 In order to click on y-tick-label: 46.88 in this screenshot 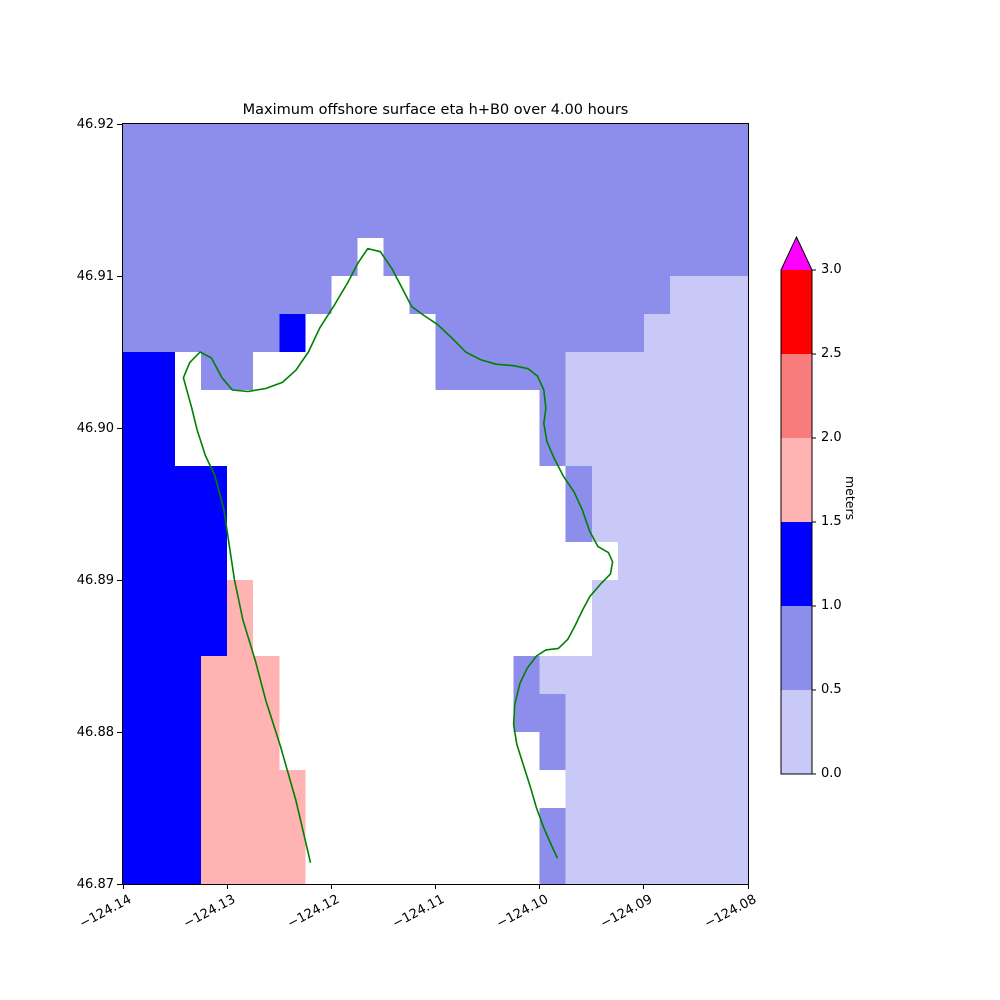, I will do `click(95, 732)`.